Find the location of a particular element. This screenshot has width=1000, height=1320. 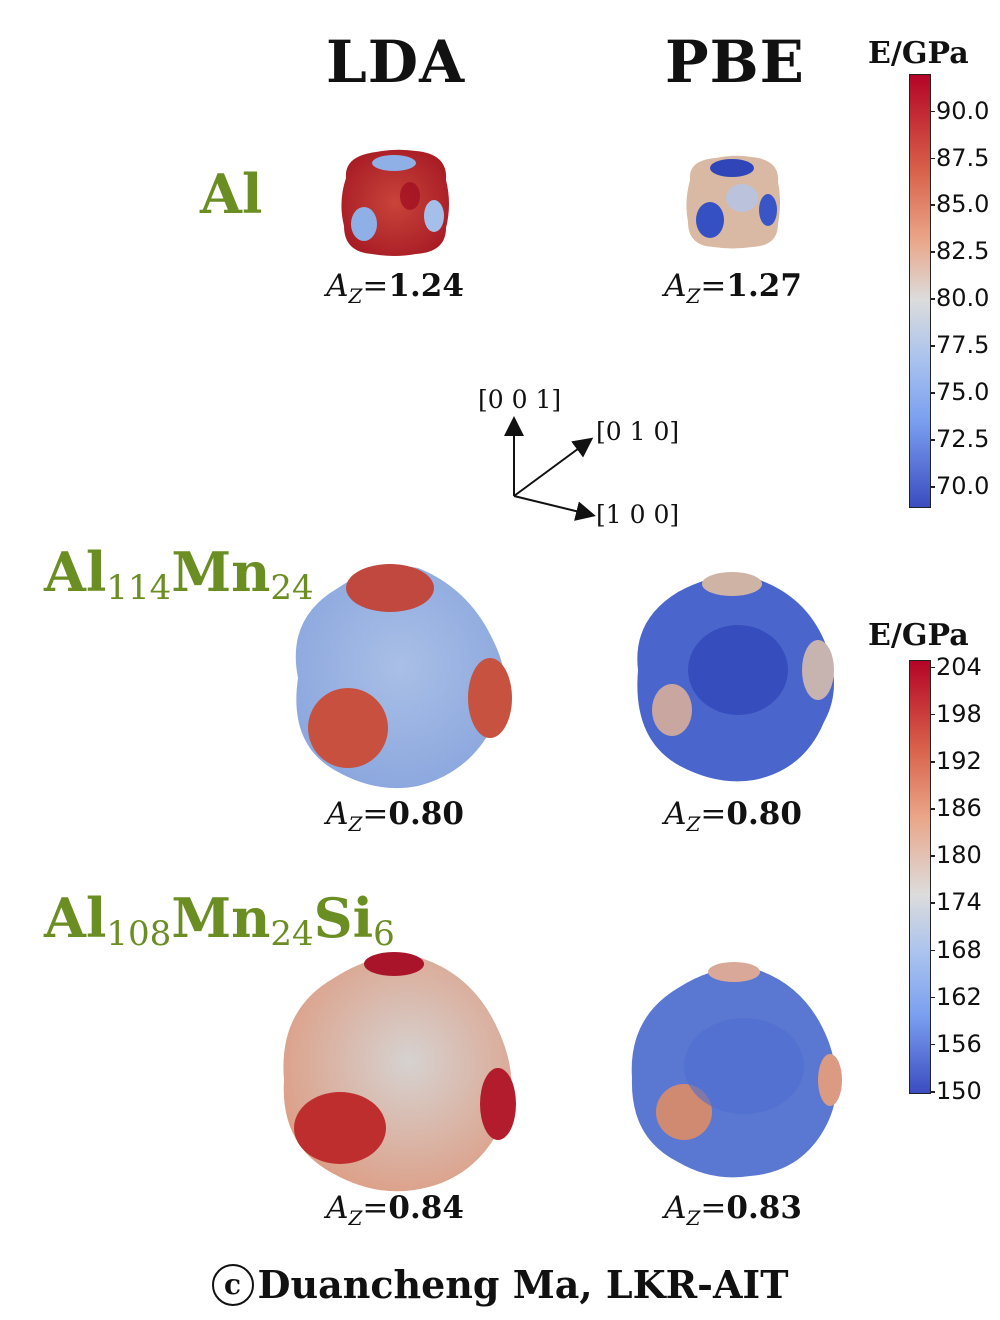

copyright-icon: c is located at coordinates (232, 1285).